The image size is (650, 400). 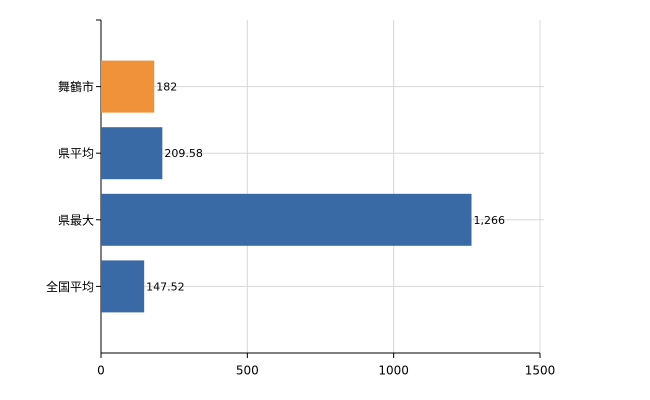 I want to click on y-tick-label: 県最大, so click(x=76, y=220).